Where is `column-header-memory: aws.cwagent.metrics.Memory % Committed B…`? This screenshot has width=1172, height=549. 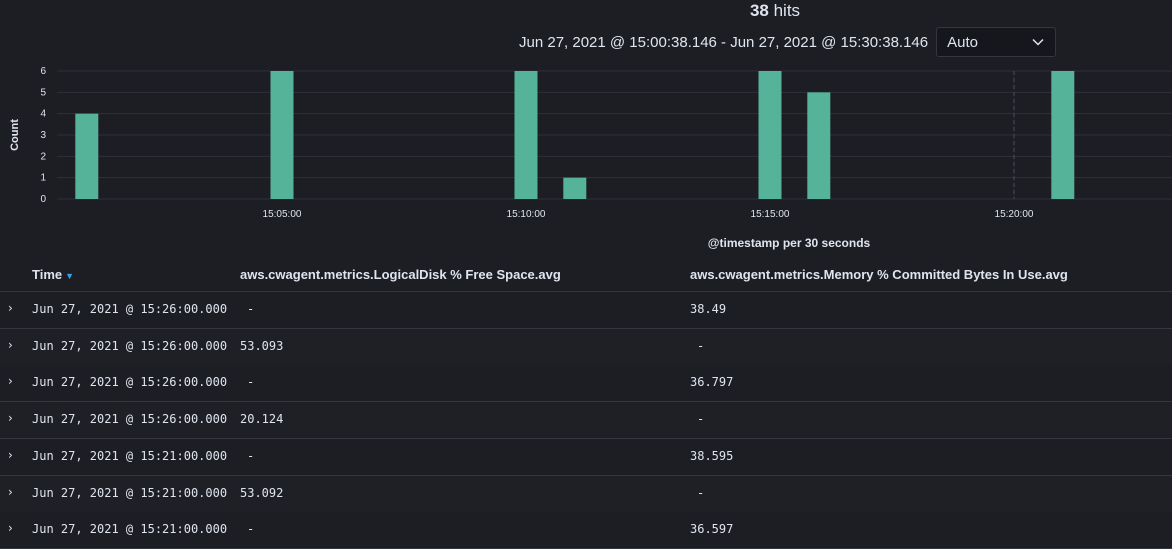 column-header-memory: aws.cwagent.metrics.Memory % Committed B… is located at coordinates (879, 274).